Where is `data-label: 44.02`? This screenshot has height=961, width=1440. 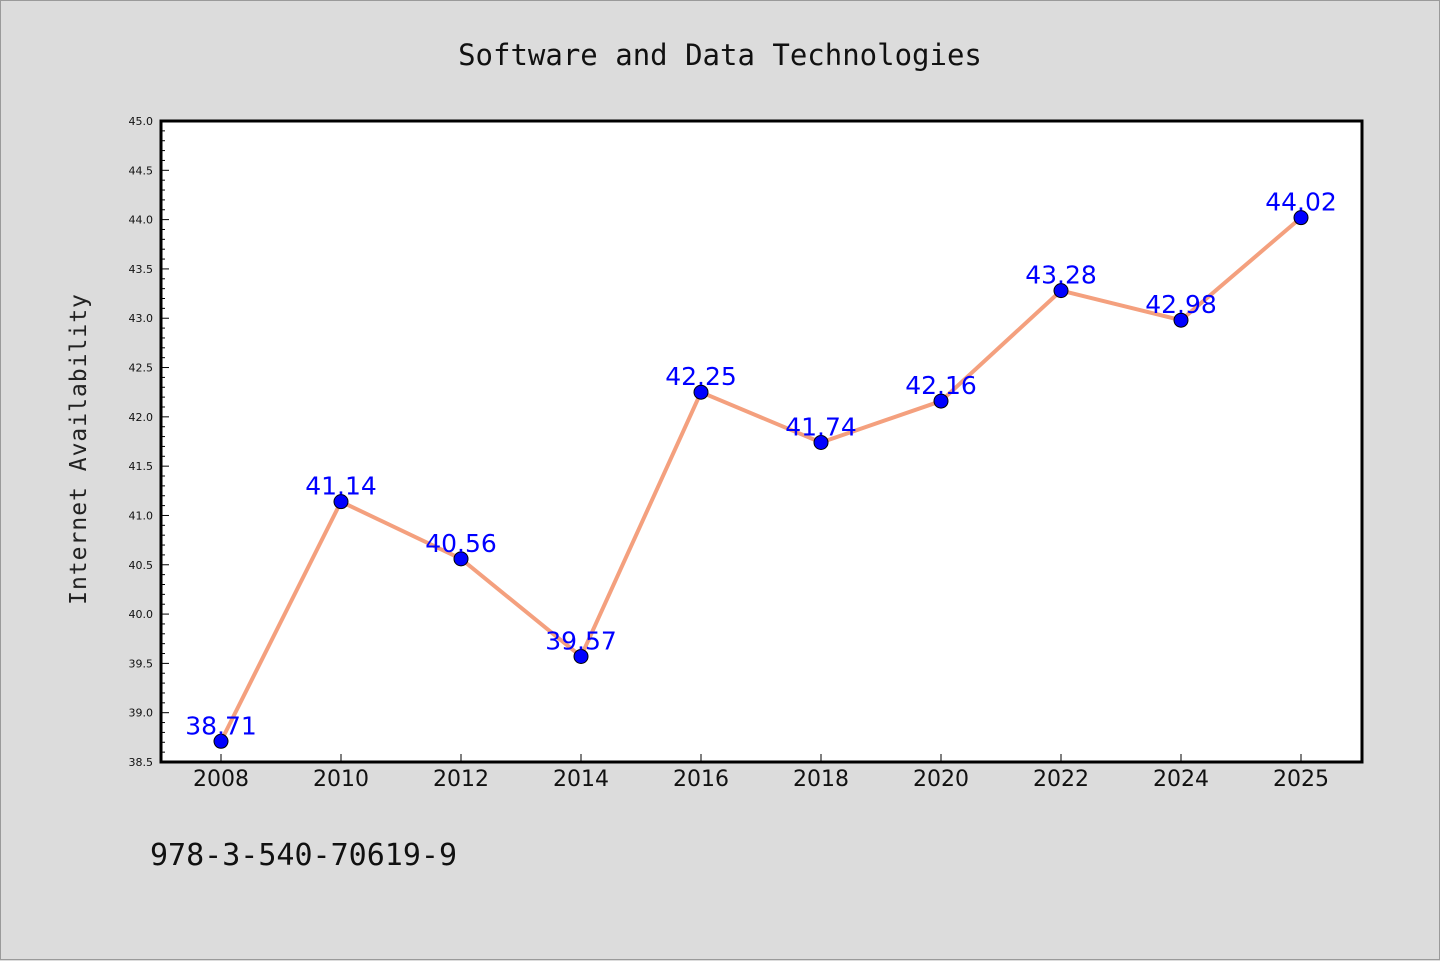
data-label: 44.02 is located at coordinates (1301, 202).